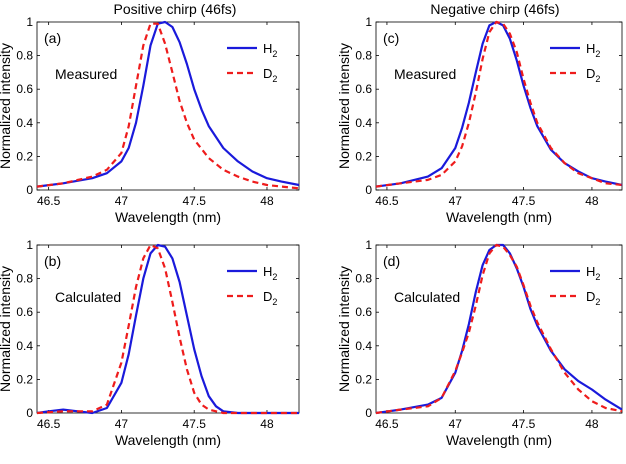 Image resolution: width=626 pixels, height=464 pixels. I want to click on panel-label: (a), so click(52, 38).